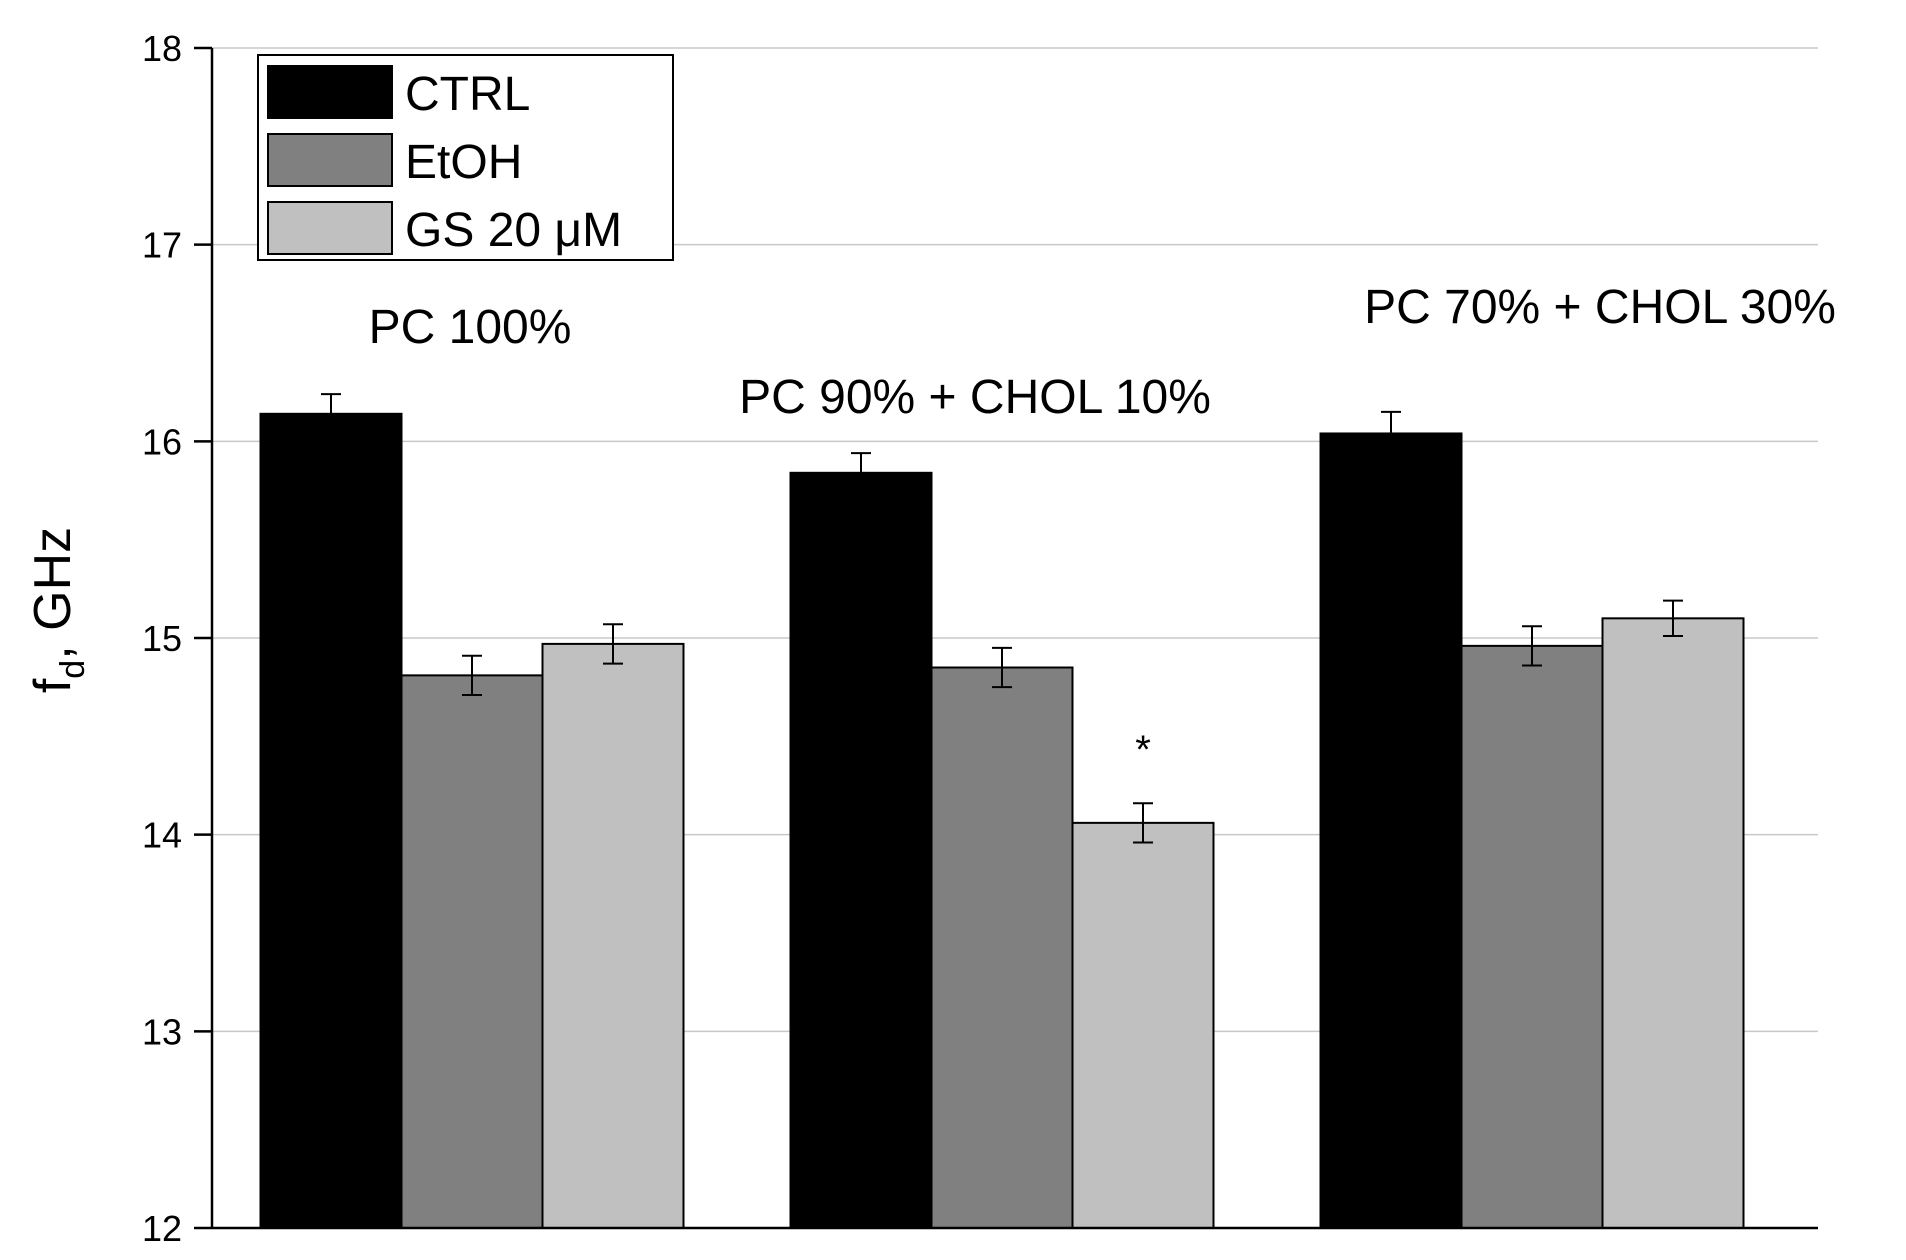 The width and height of the screenshot is (1906, 1260). I want to click on legend-label: GS 20 μM, so click(513, 230).